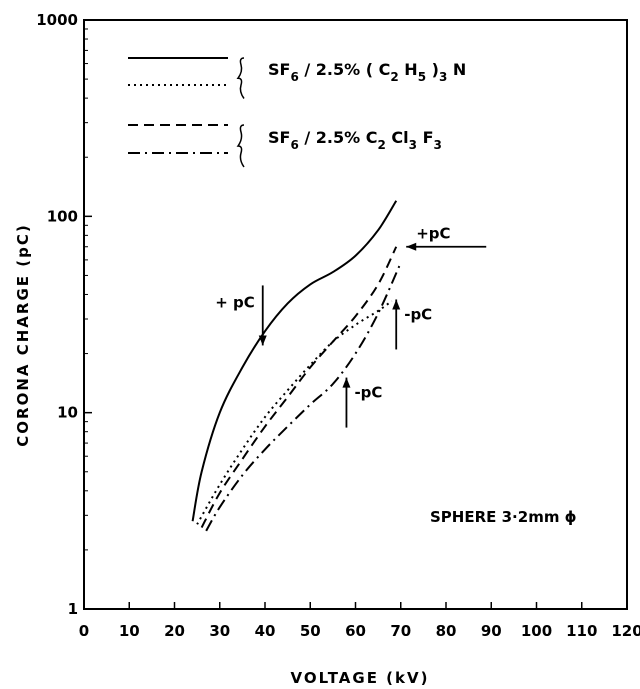 This screenshot has width=640, height=689. Describe the element at coordinates (235, 302) in the screenshot. I see `annotation-label: + pC` at that location.